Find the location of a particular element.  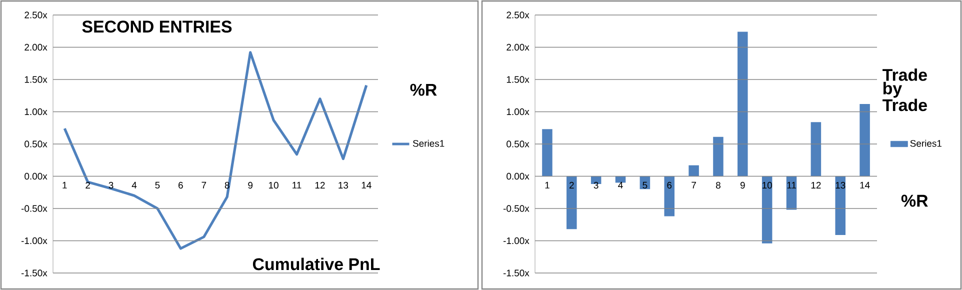

annotation: Cumulative PnL is located at coordinates (316, 264).